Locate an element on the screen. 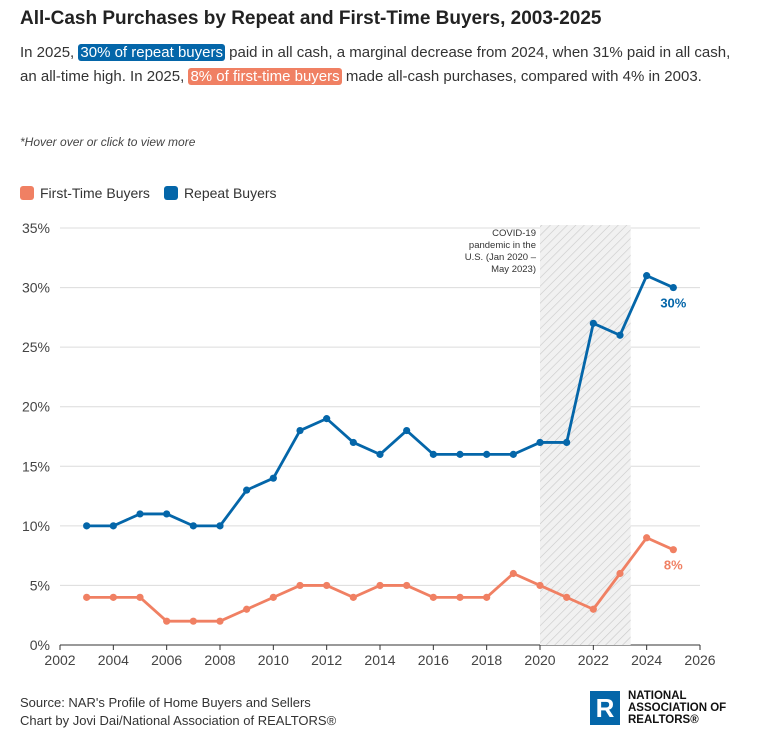 The height and width of the screenshot is (746, 759). x-tick-label: 2004 is located at coordinates (113, 660).